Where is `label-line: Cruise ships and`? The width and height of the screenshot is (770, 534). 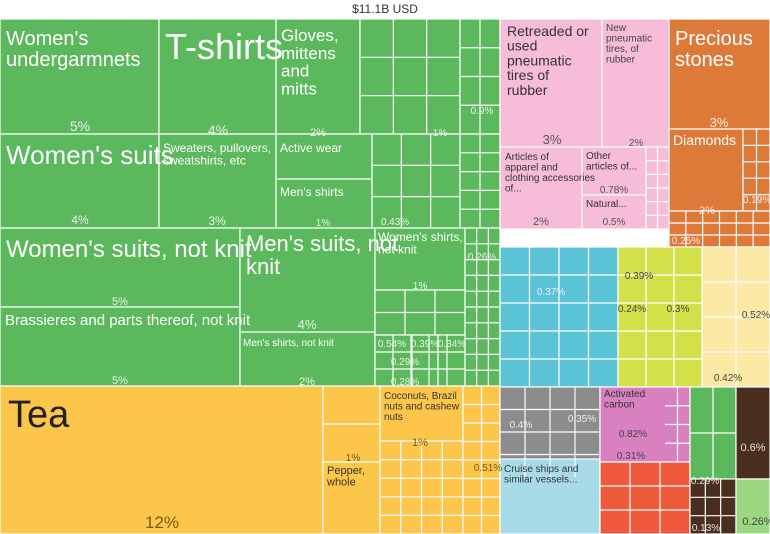 label-line: Cruise ships and is located at coordinates (541, 469).